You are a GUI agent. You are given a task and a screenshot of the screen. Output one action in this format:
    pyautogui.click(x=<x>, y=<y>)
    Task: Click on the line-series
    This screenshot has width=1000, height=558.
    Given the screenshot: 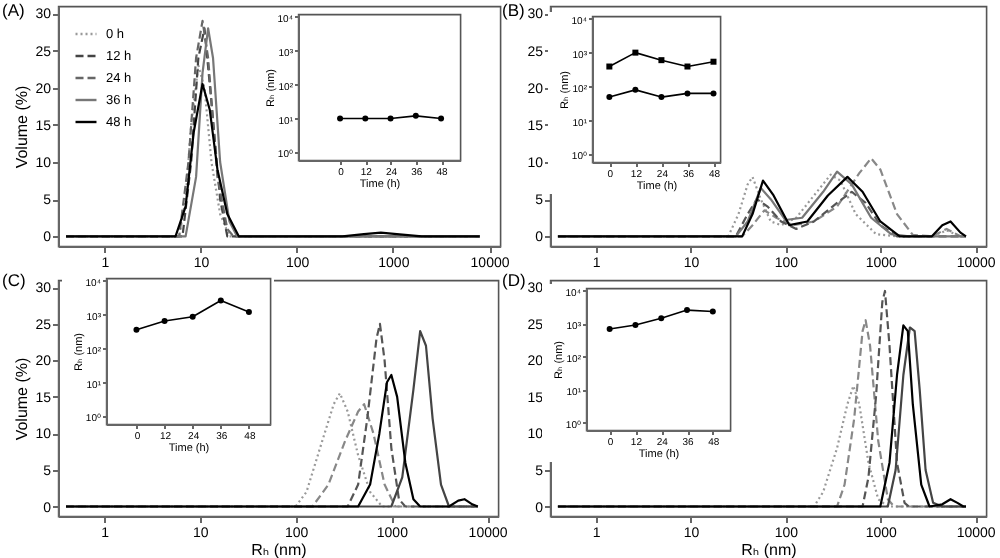 What is the action you would take?
    pyautogui.click(x=192, y=315)
    